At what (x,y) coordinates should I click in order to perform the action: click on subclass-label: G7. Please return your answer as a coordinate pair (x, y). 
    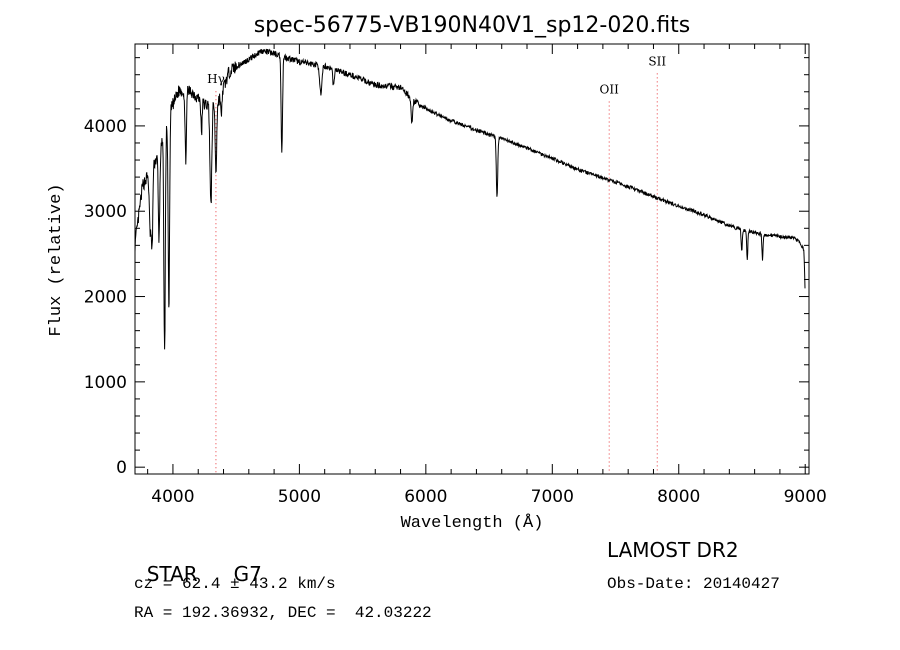
    Looking at the image, I should click on (247, 574).